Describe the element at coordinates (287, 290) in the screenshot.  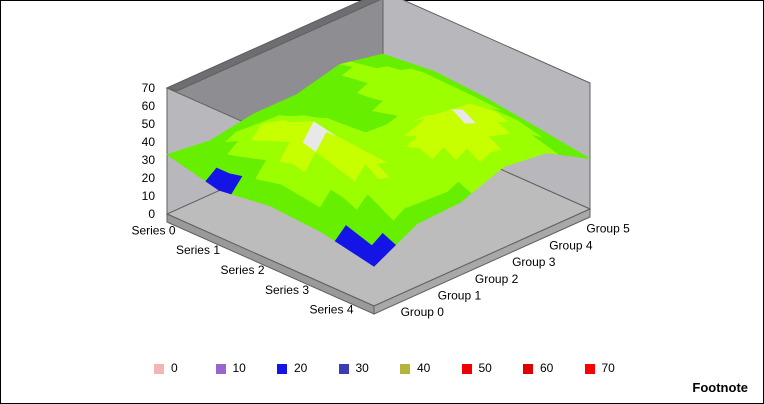
I see `series-tick-label: Series 3` at that location.